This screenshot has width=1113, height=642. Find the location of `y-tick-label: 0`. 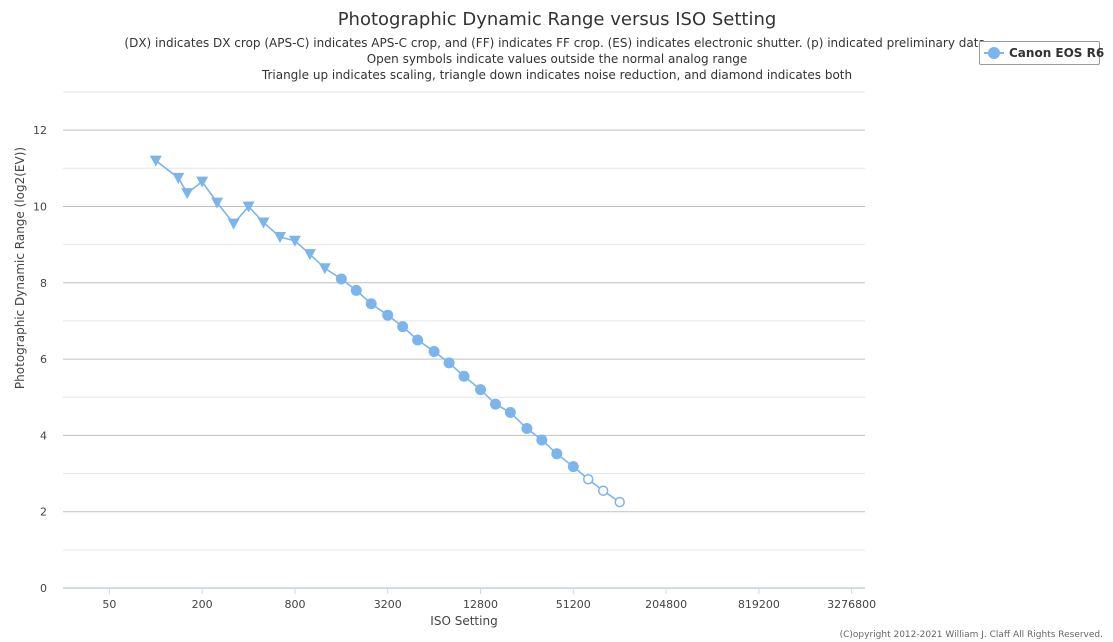

y-tick-label: 0 is located at coordinates (43, 588).